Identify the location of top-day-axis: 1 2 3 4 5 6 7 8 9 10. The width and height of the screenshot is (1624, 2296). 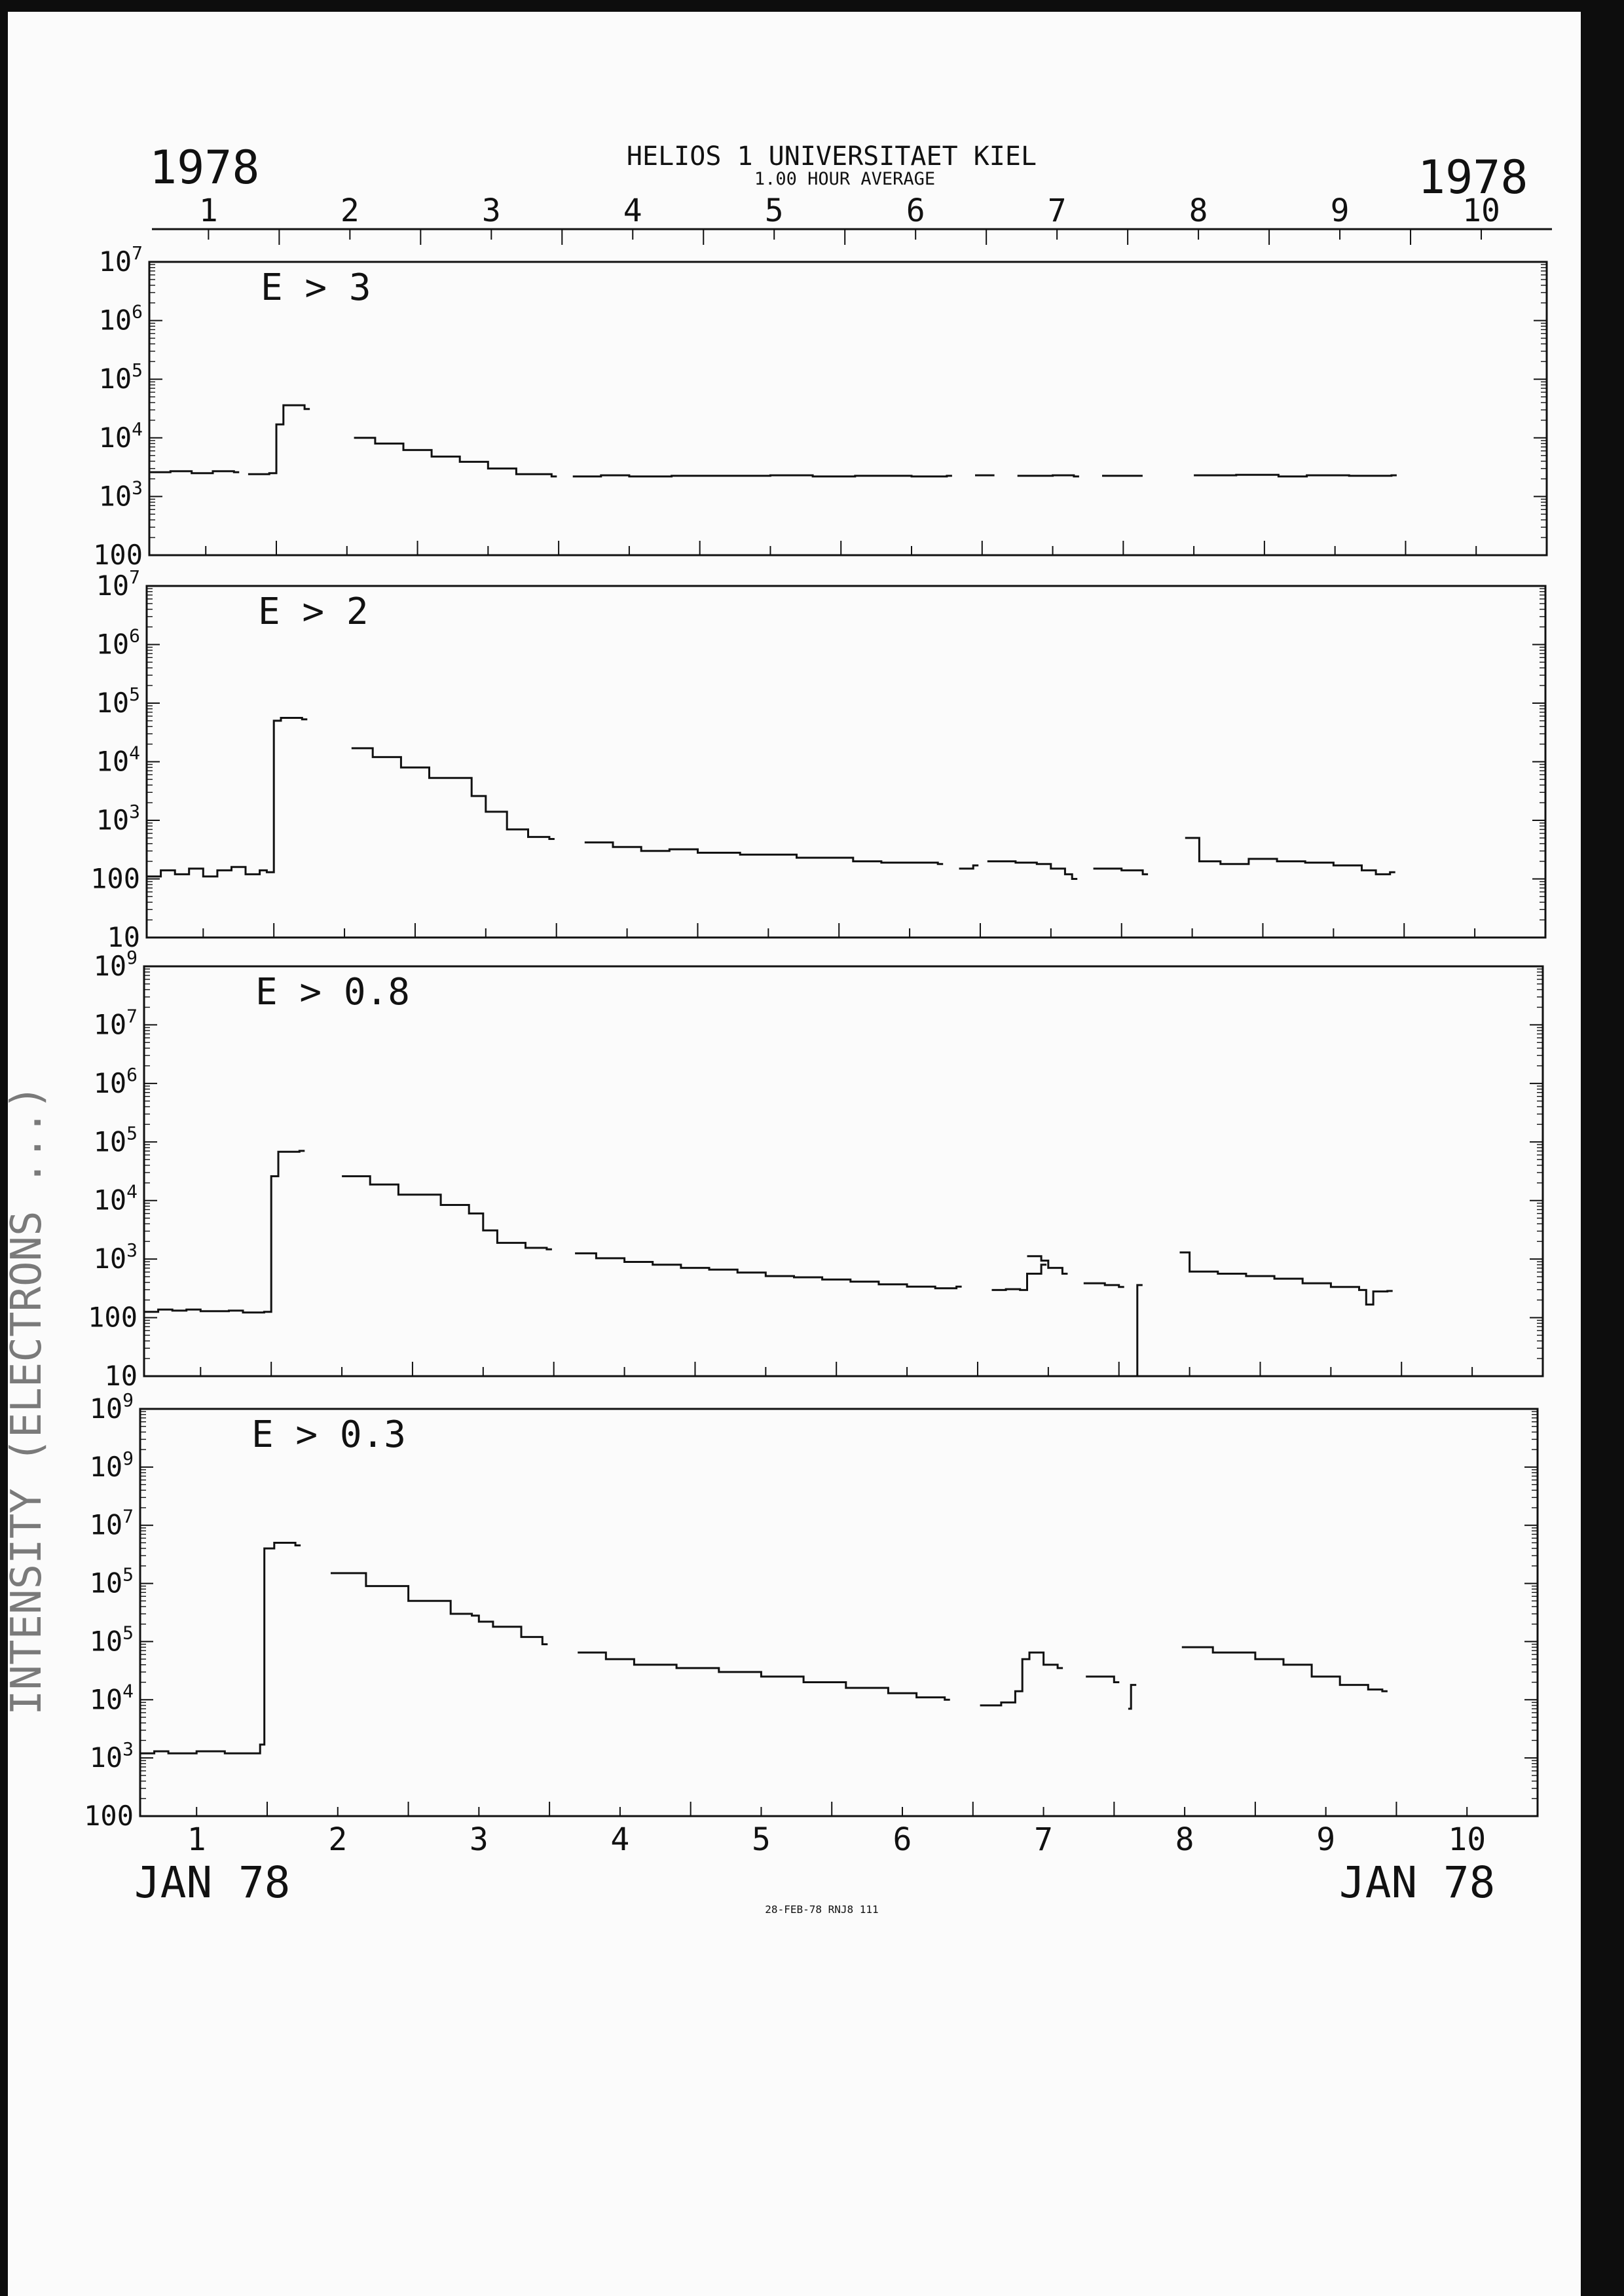
(852, 218).